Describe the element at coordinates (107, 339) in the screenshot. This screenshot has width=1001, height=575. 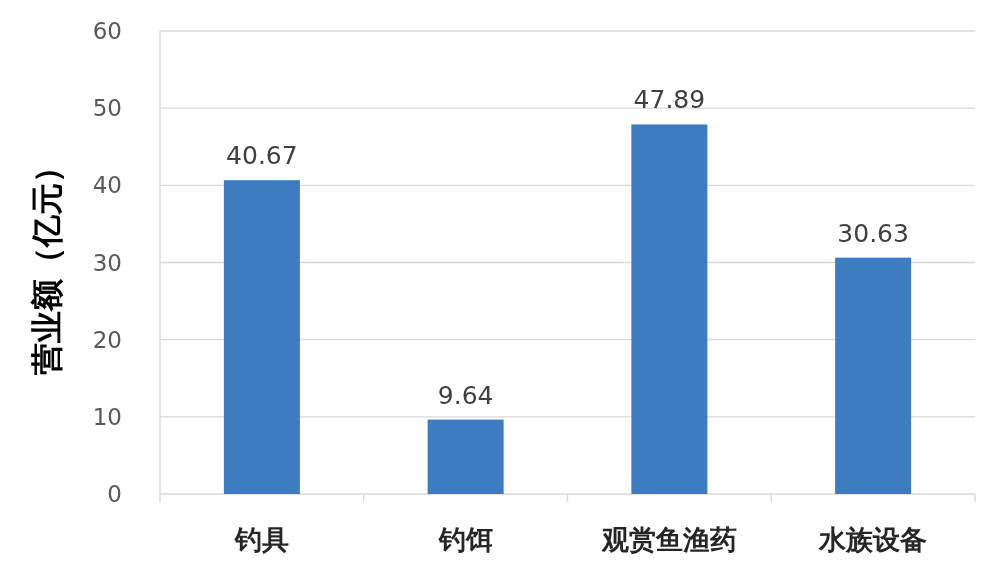
I see `y-tick-label: 20` at that location.